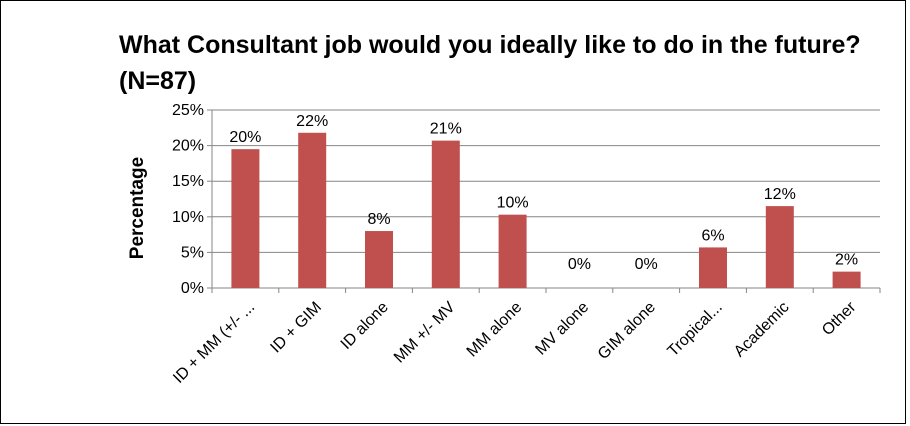 The width and height of the screenshot is (910, 426). I want to click on data-label: 20%, so click(245, 137).